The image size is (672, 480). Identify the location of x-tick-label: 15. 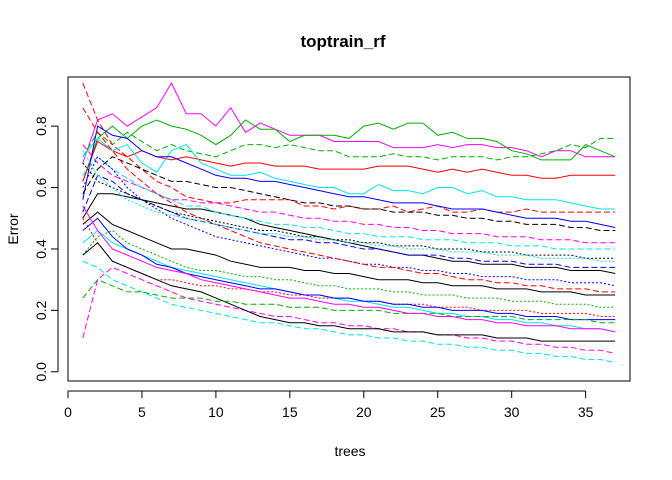
(290, 412).